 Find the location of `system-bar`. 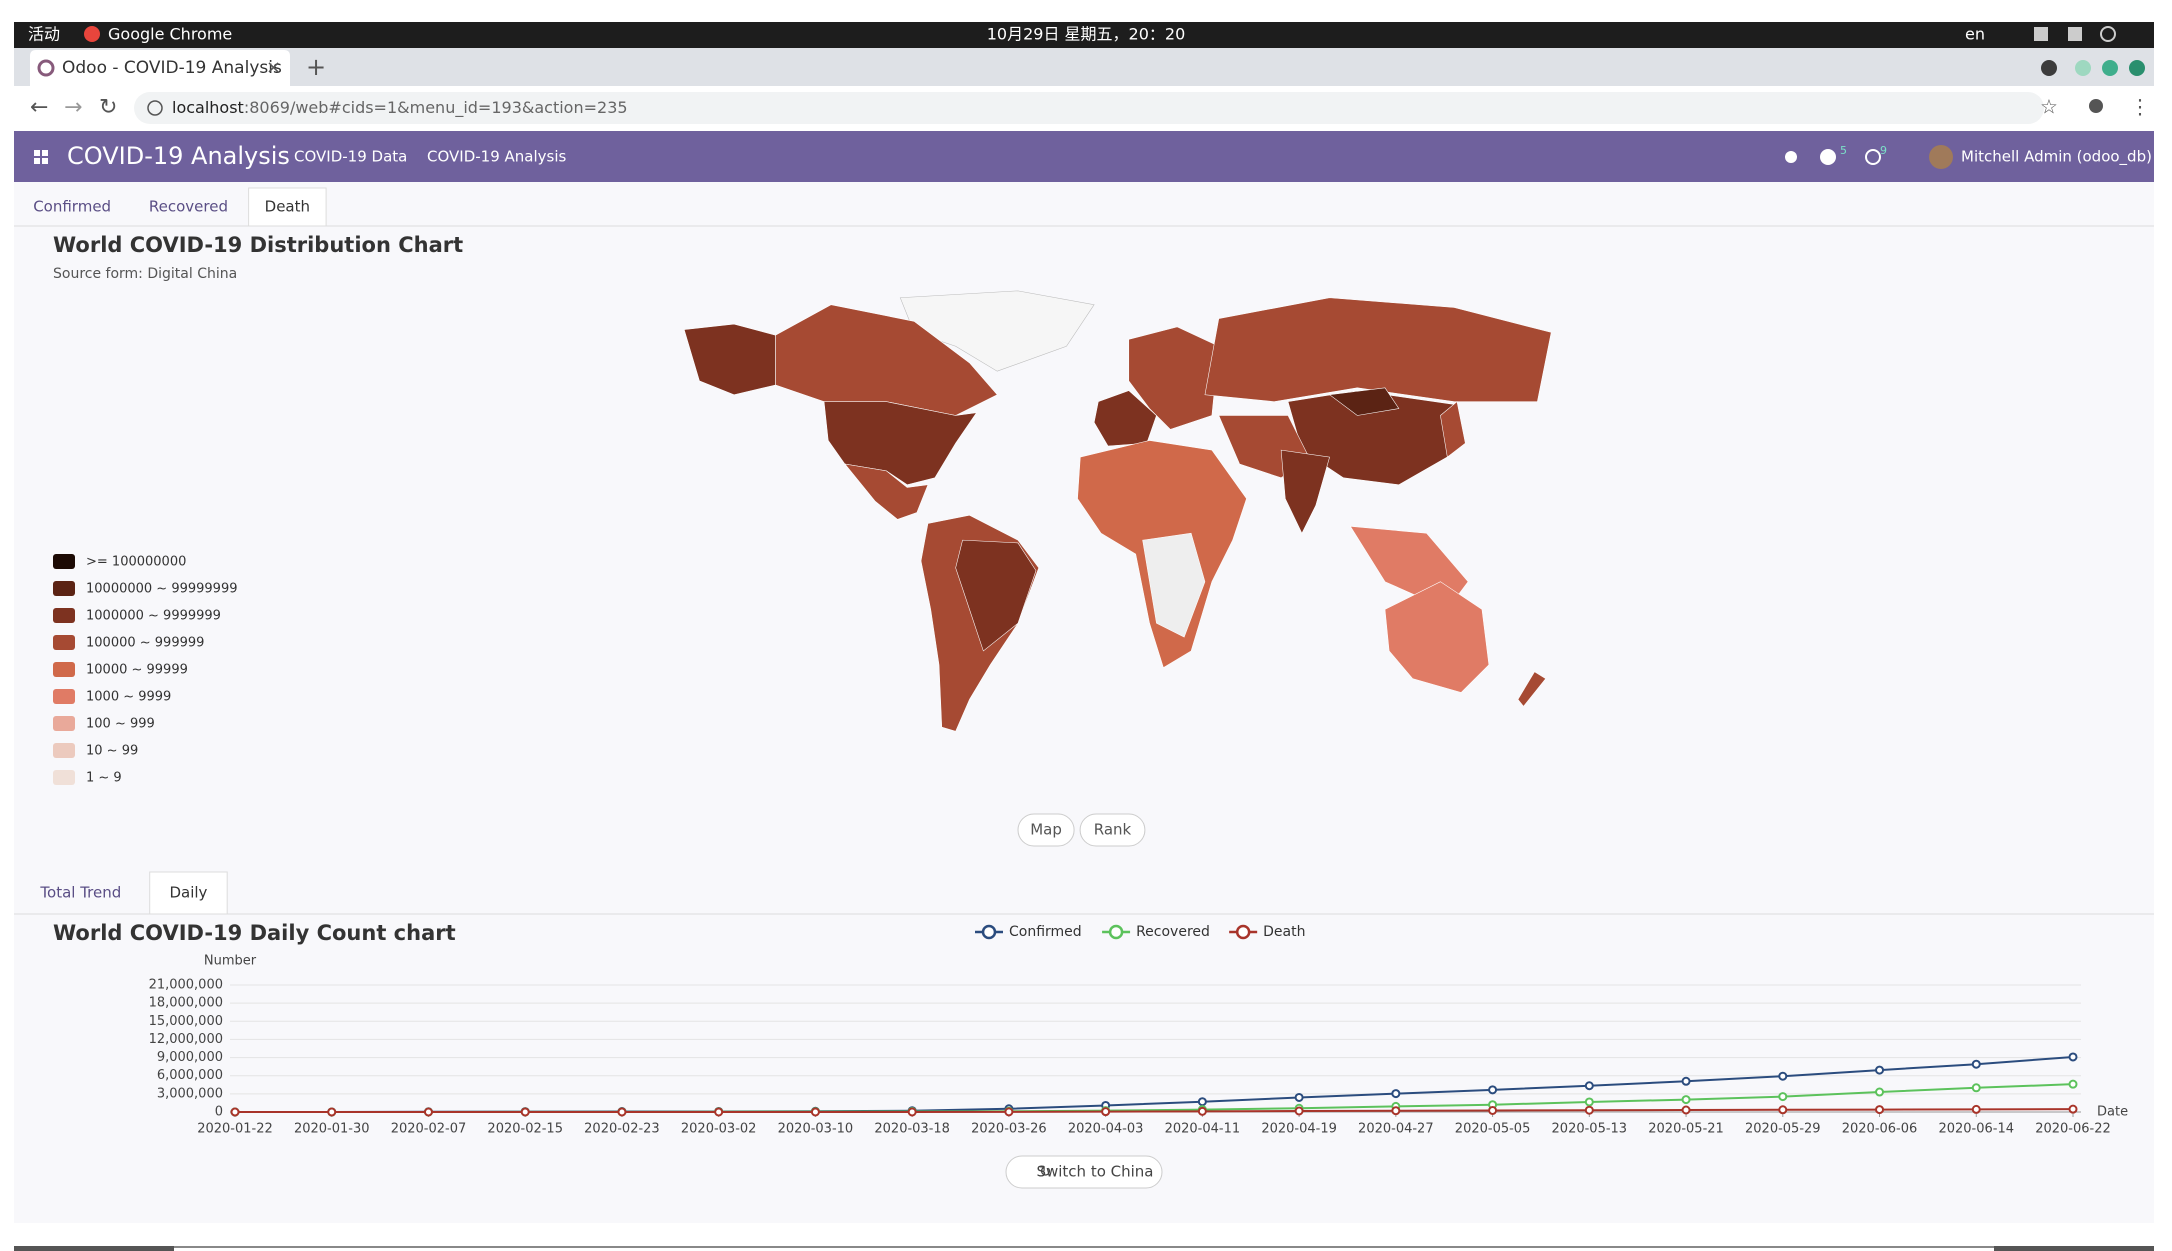

system-bar is located at coordinates (1084, 35).